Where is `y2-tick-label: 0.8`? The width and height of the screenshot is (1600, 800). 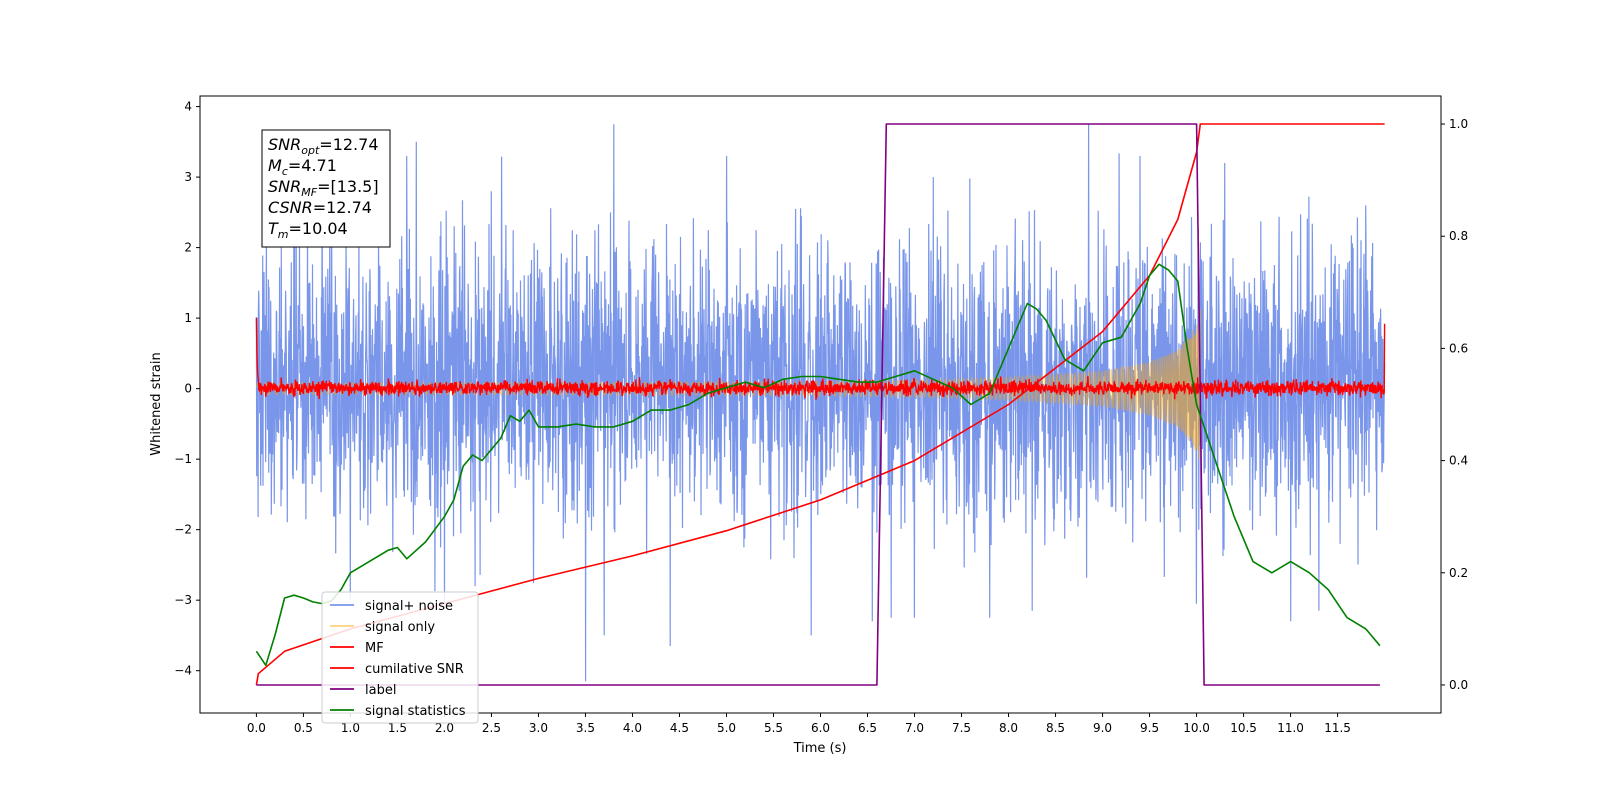 y2-tick-label: 0.8 is located at coordinates (1458, 236).